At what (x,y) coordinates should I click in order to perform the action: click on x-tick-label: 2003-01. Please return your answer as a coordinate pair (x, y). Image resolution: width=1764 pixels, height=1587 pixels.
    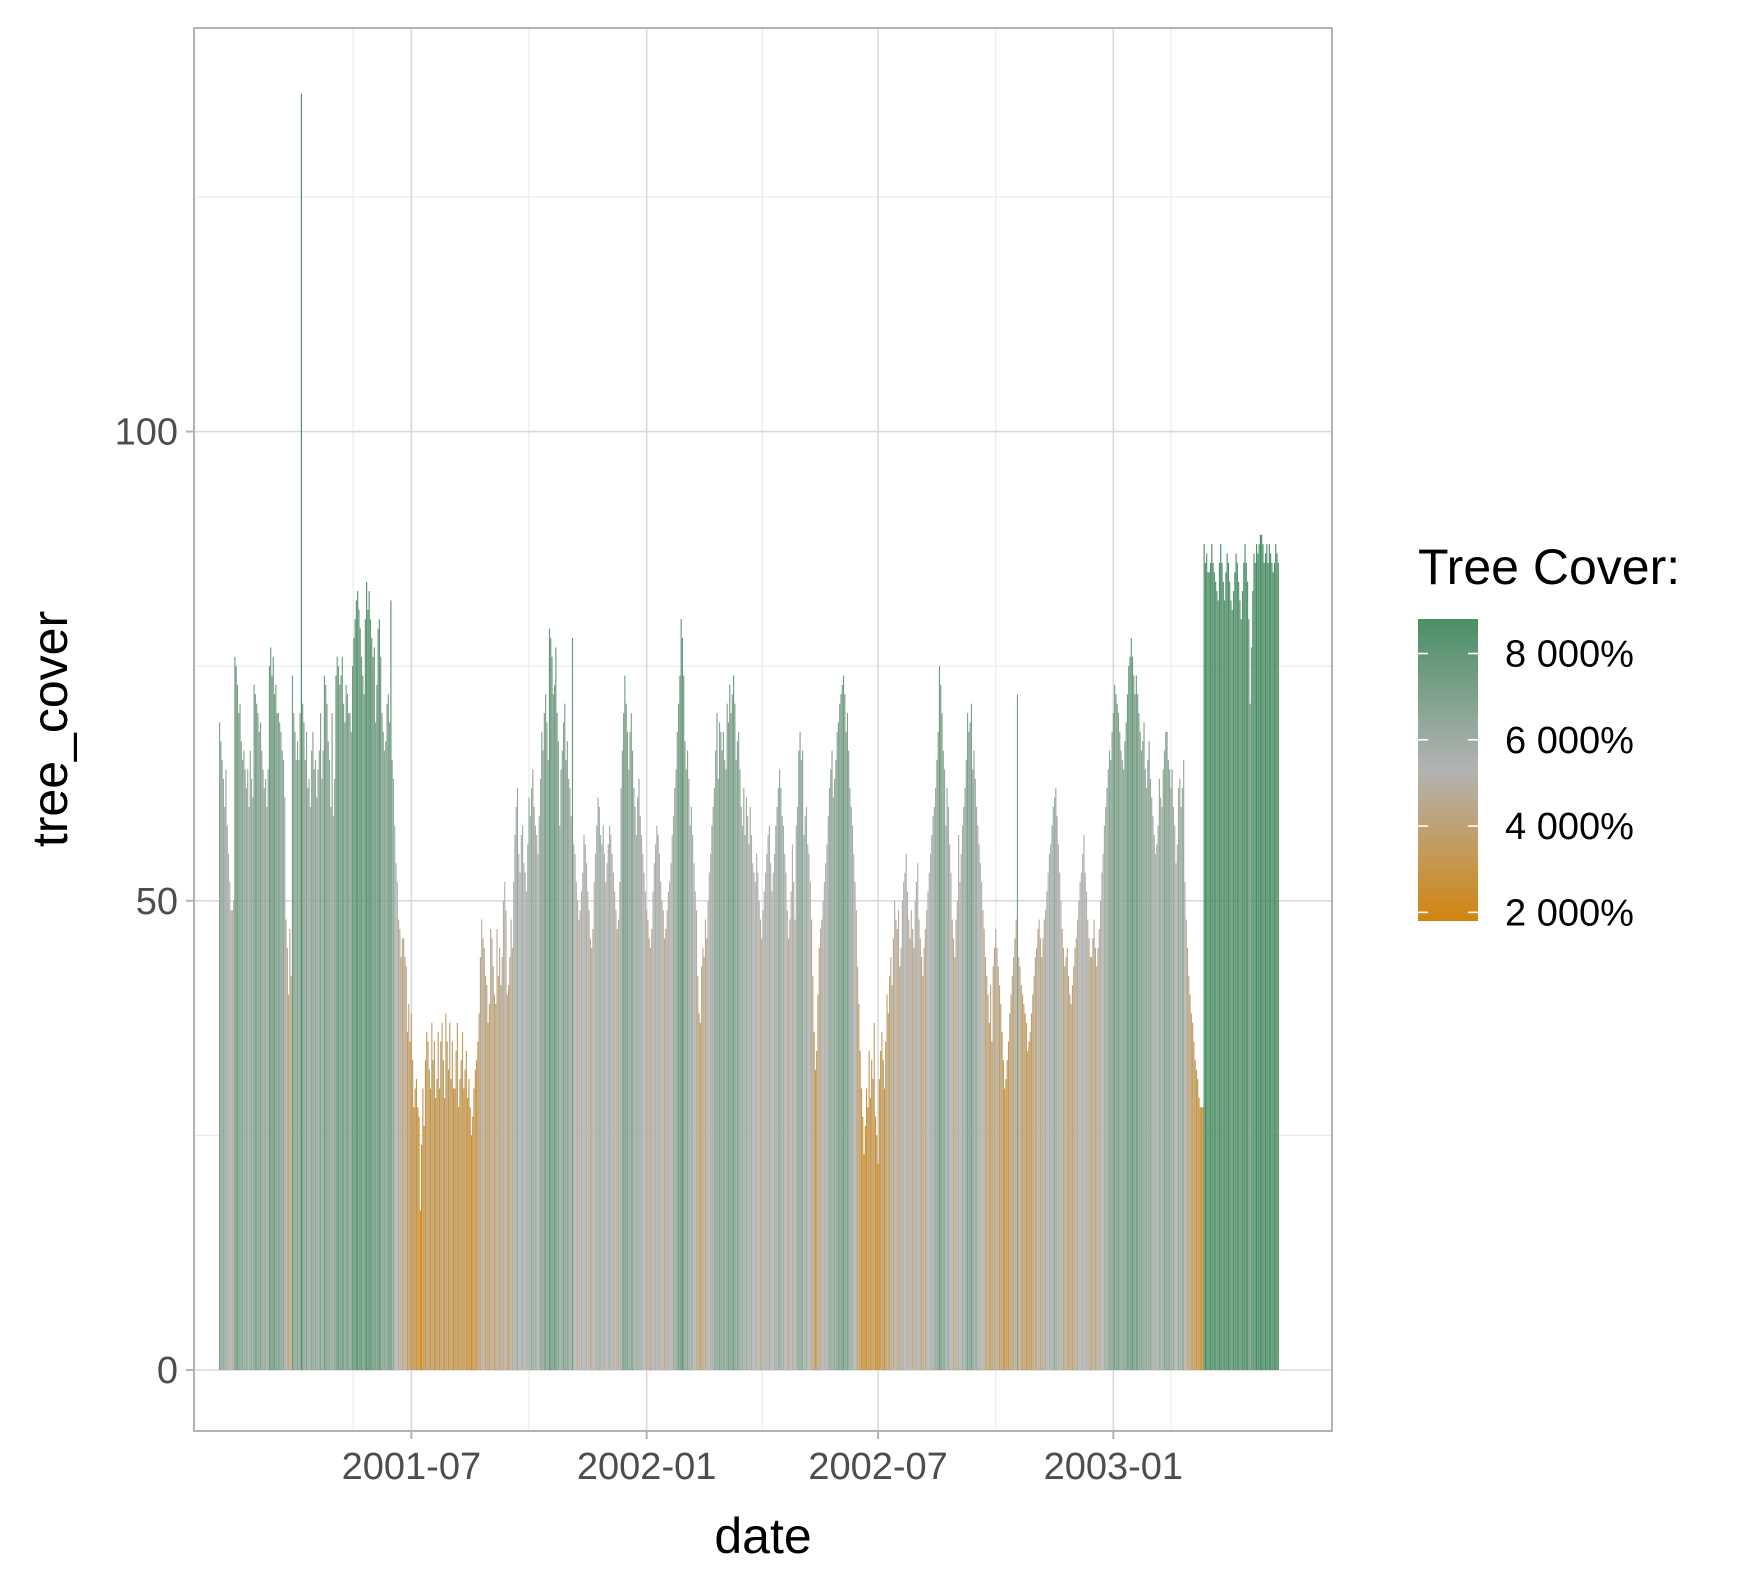
    Looking at the image, I should click on (1113, 1467).